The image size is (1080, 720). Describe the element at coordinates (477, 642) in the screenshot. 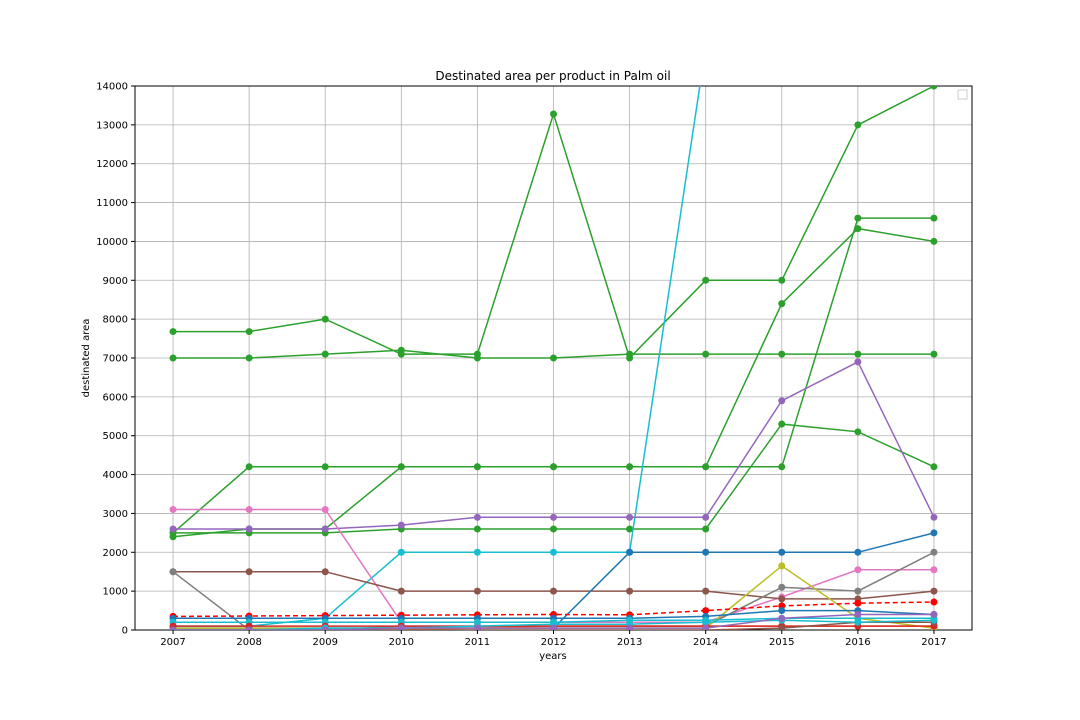

I see `x-tick-label: 2011` at that location.